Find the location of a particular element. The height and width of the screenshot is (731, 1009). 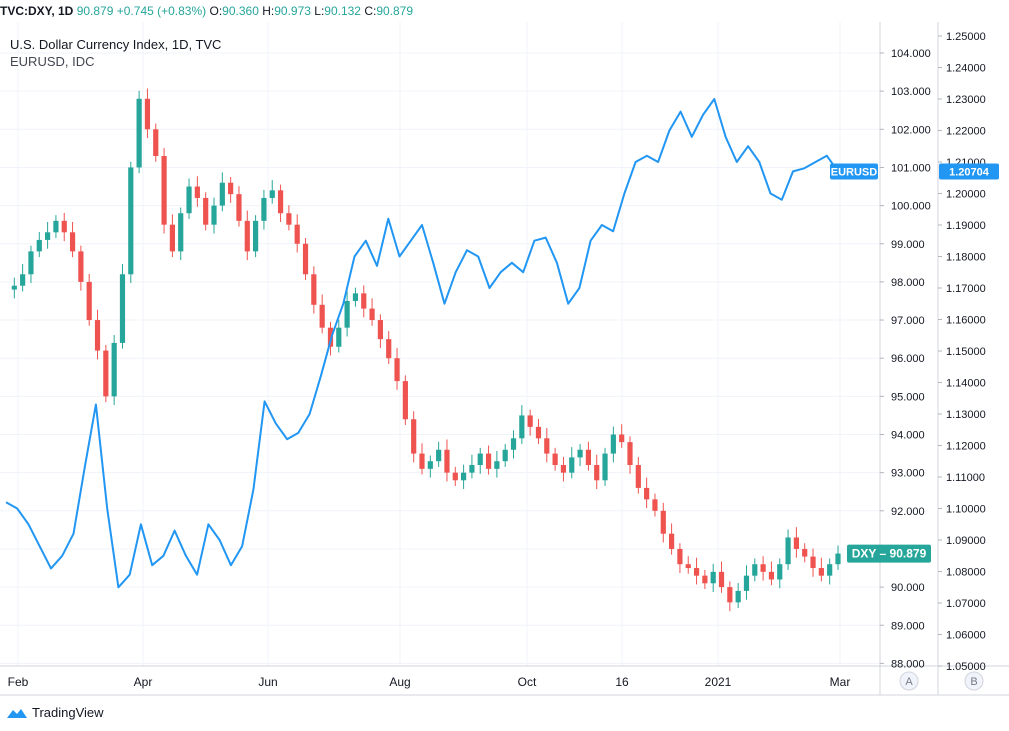

open-label: O: is located at coordinates (216, 11).